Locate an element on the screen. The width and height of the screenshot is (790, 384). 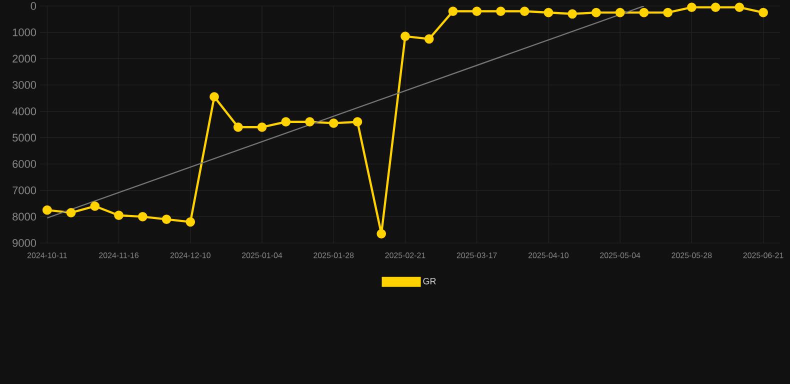
y-tick-label: 1000 is located at coordinates (24, 32).